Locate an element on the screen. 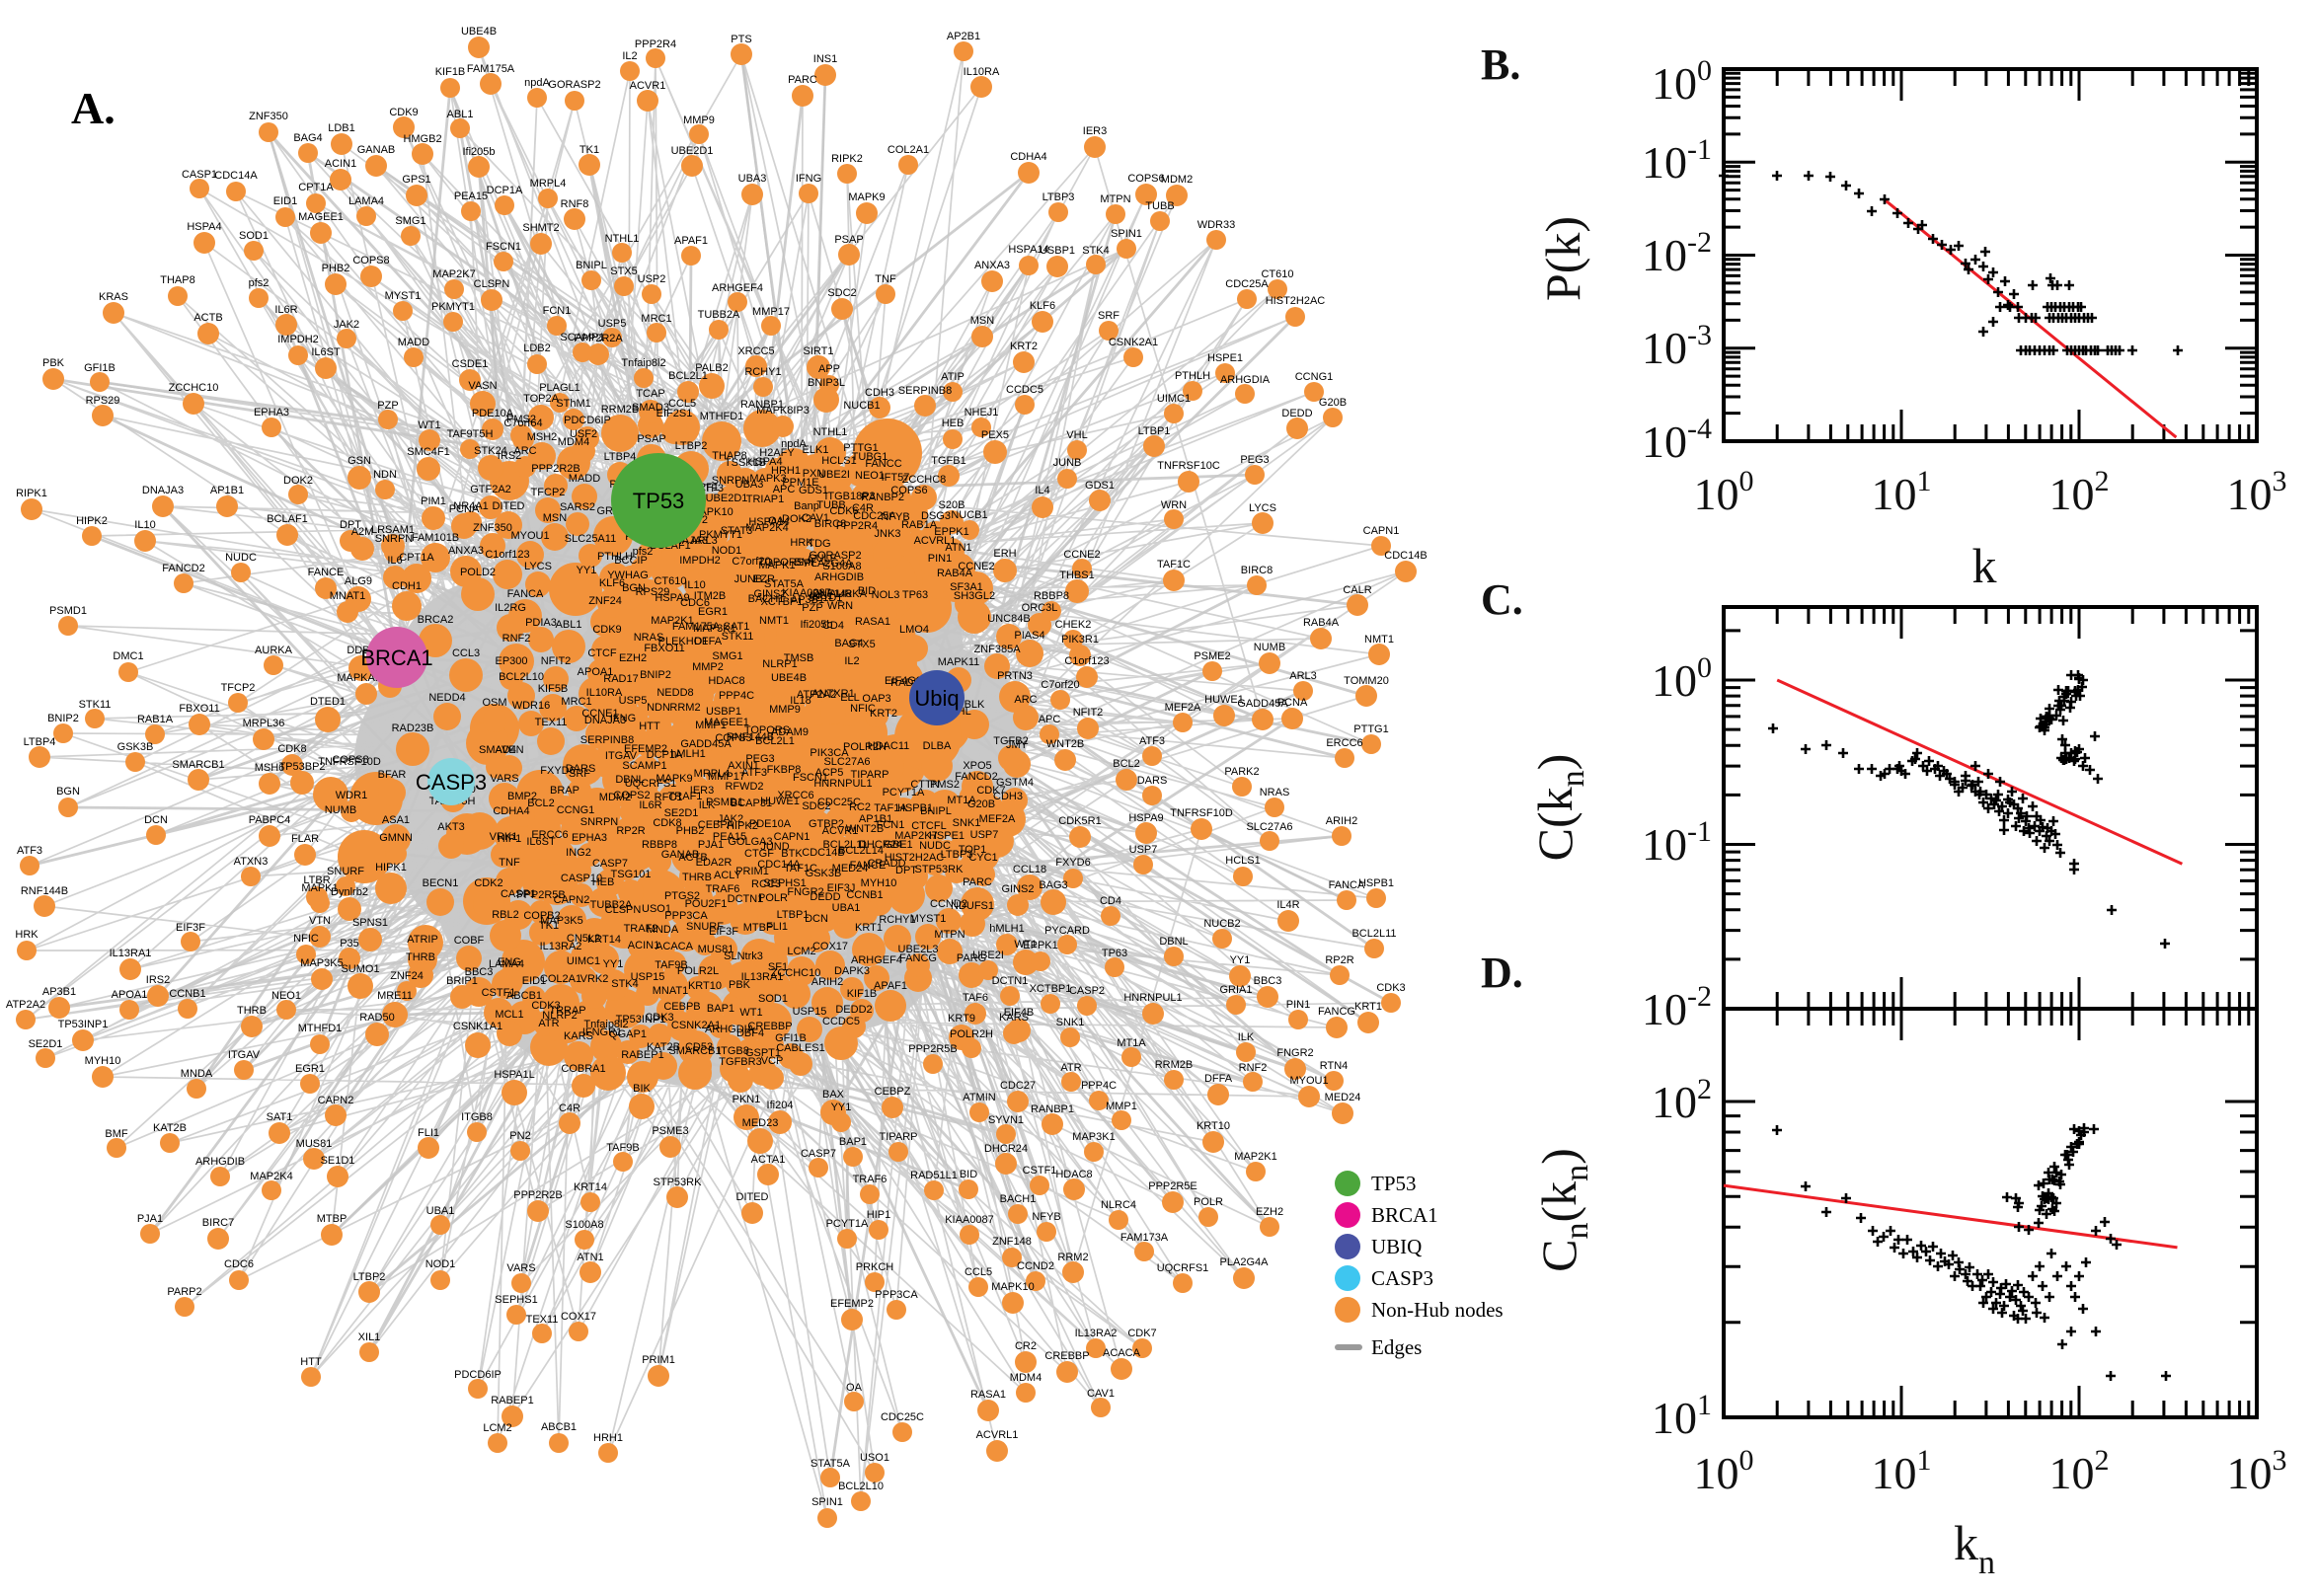 The image size is (2316, 1596). svg-text: ACTA1 is located at coordinates (769, 1160).